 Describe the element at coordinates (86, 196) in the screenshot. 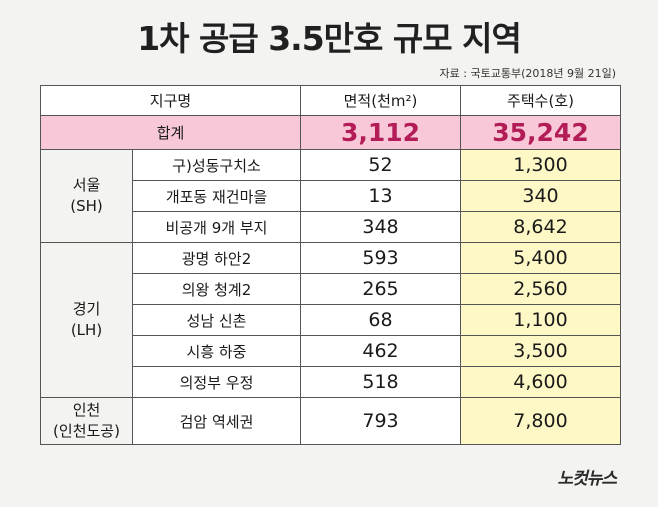

I see `region-seoul: 서울 (SH)` at that location.